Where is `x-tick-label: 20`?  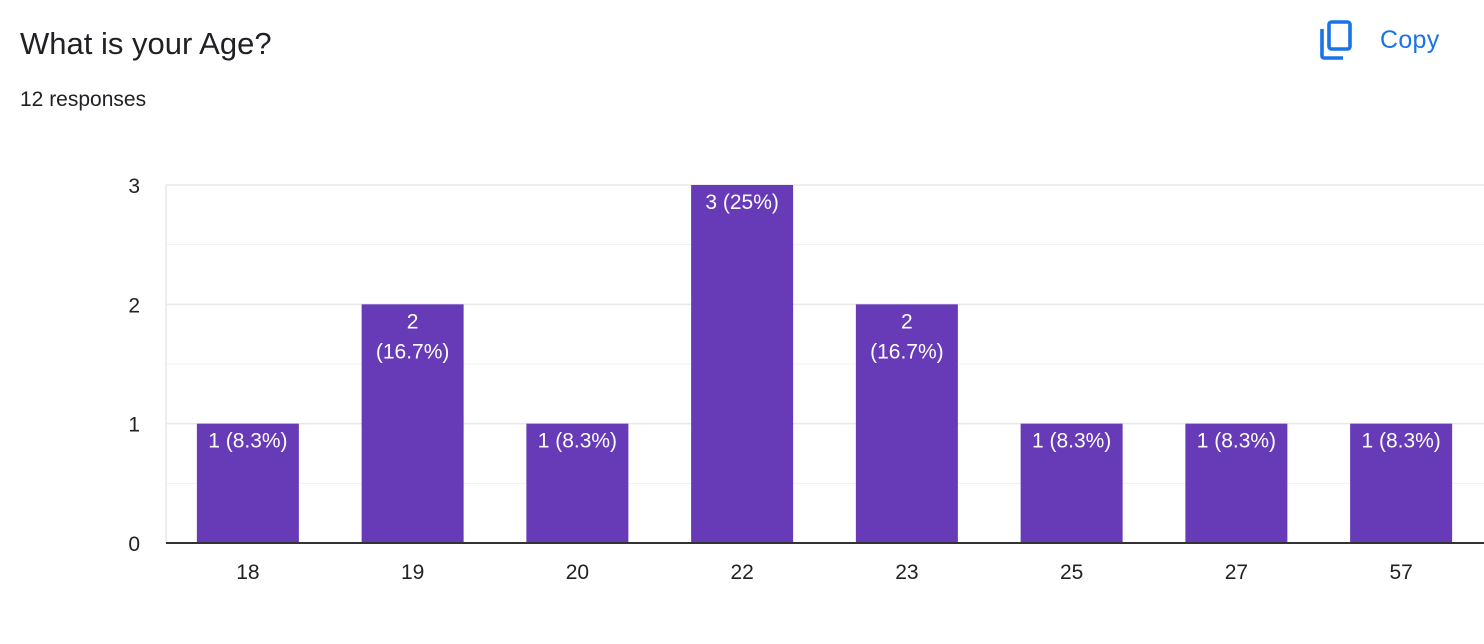 x-tick-label: 20 is located at coordinates (577, 572).